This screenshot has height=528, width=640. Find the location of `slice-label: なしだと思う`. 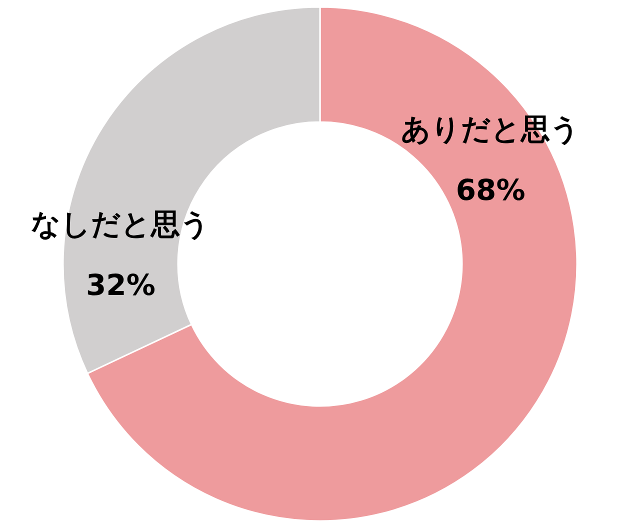

slice-label: なしだと思う is located at coordinates (120, 223).